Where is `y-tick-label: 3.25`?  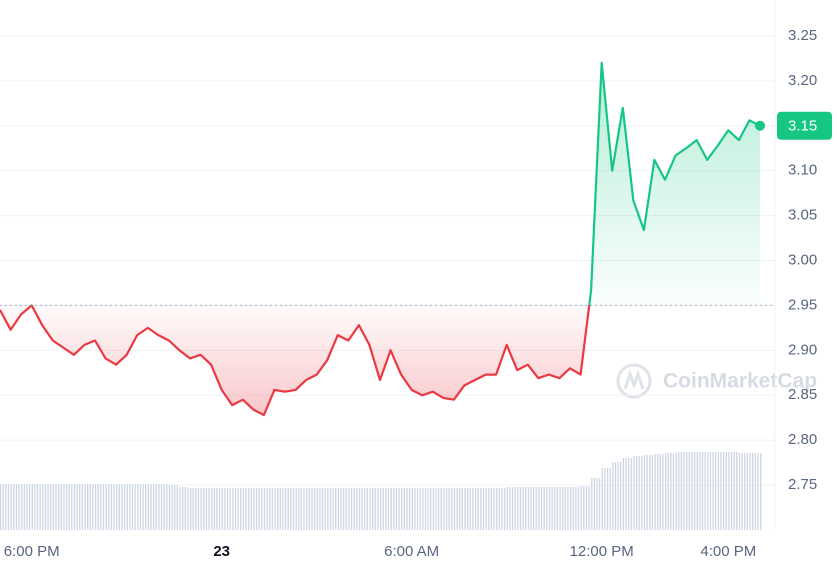 y-tick-label: 3.25 is located at coordinates (802, 35).